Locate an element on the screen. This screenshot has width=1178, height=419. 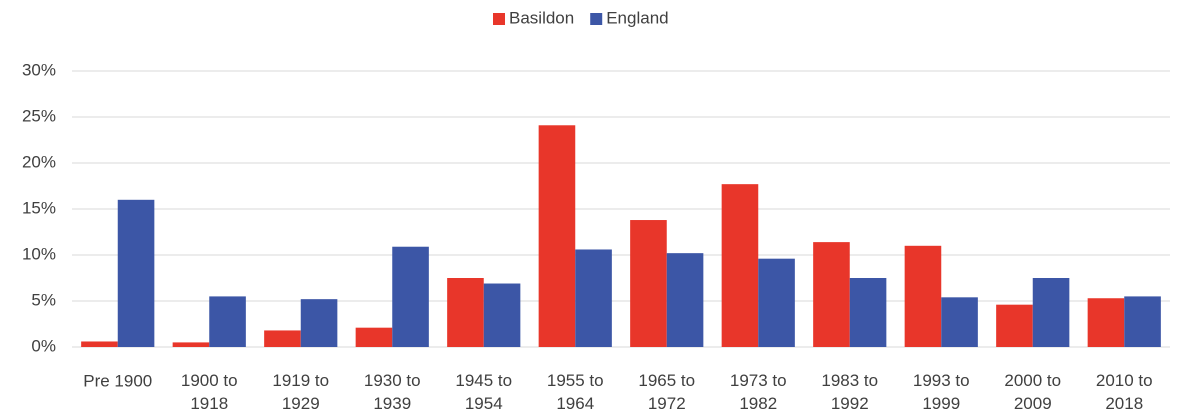
x-tick-label: 1930 to 1939 is located at coordinates (392, 392).